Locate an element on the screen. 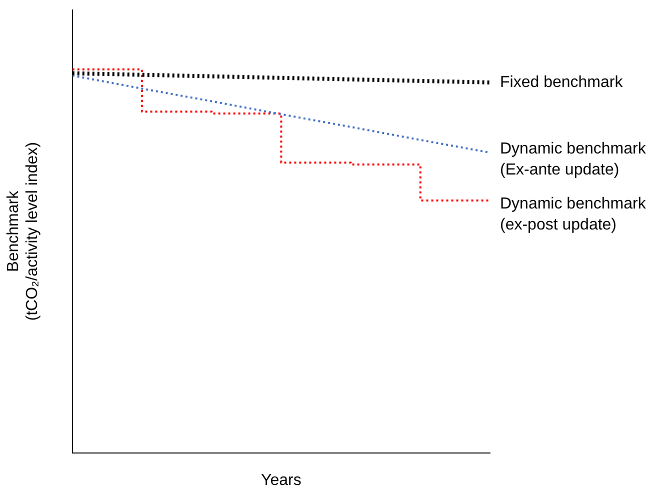  x-axis-title: Years is located at coordinates (281, 480).